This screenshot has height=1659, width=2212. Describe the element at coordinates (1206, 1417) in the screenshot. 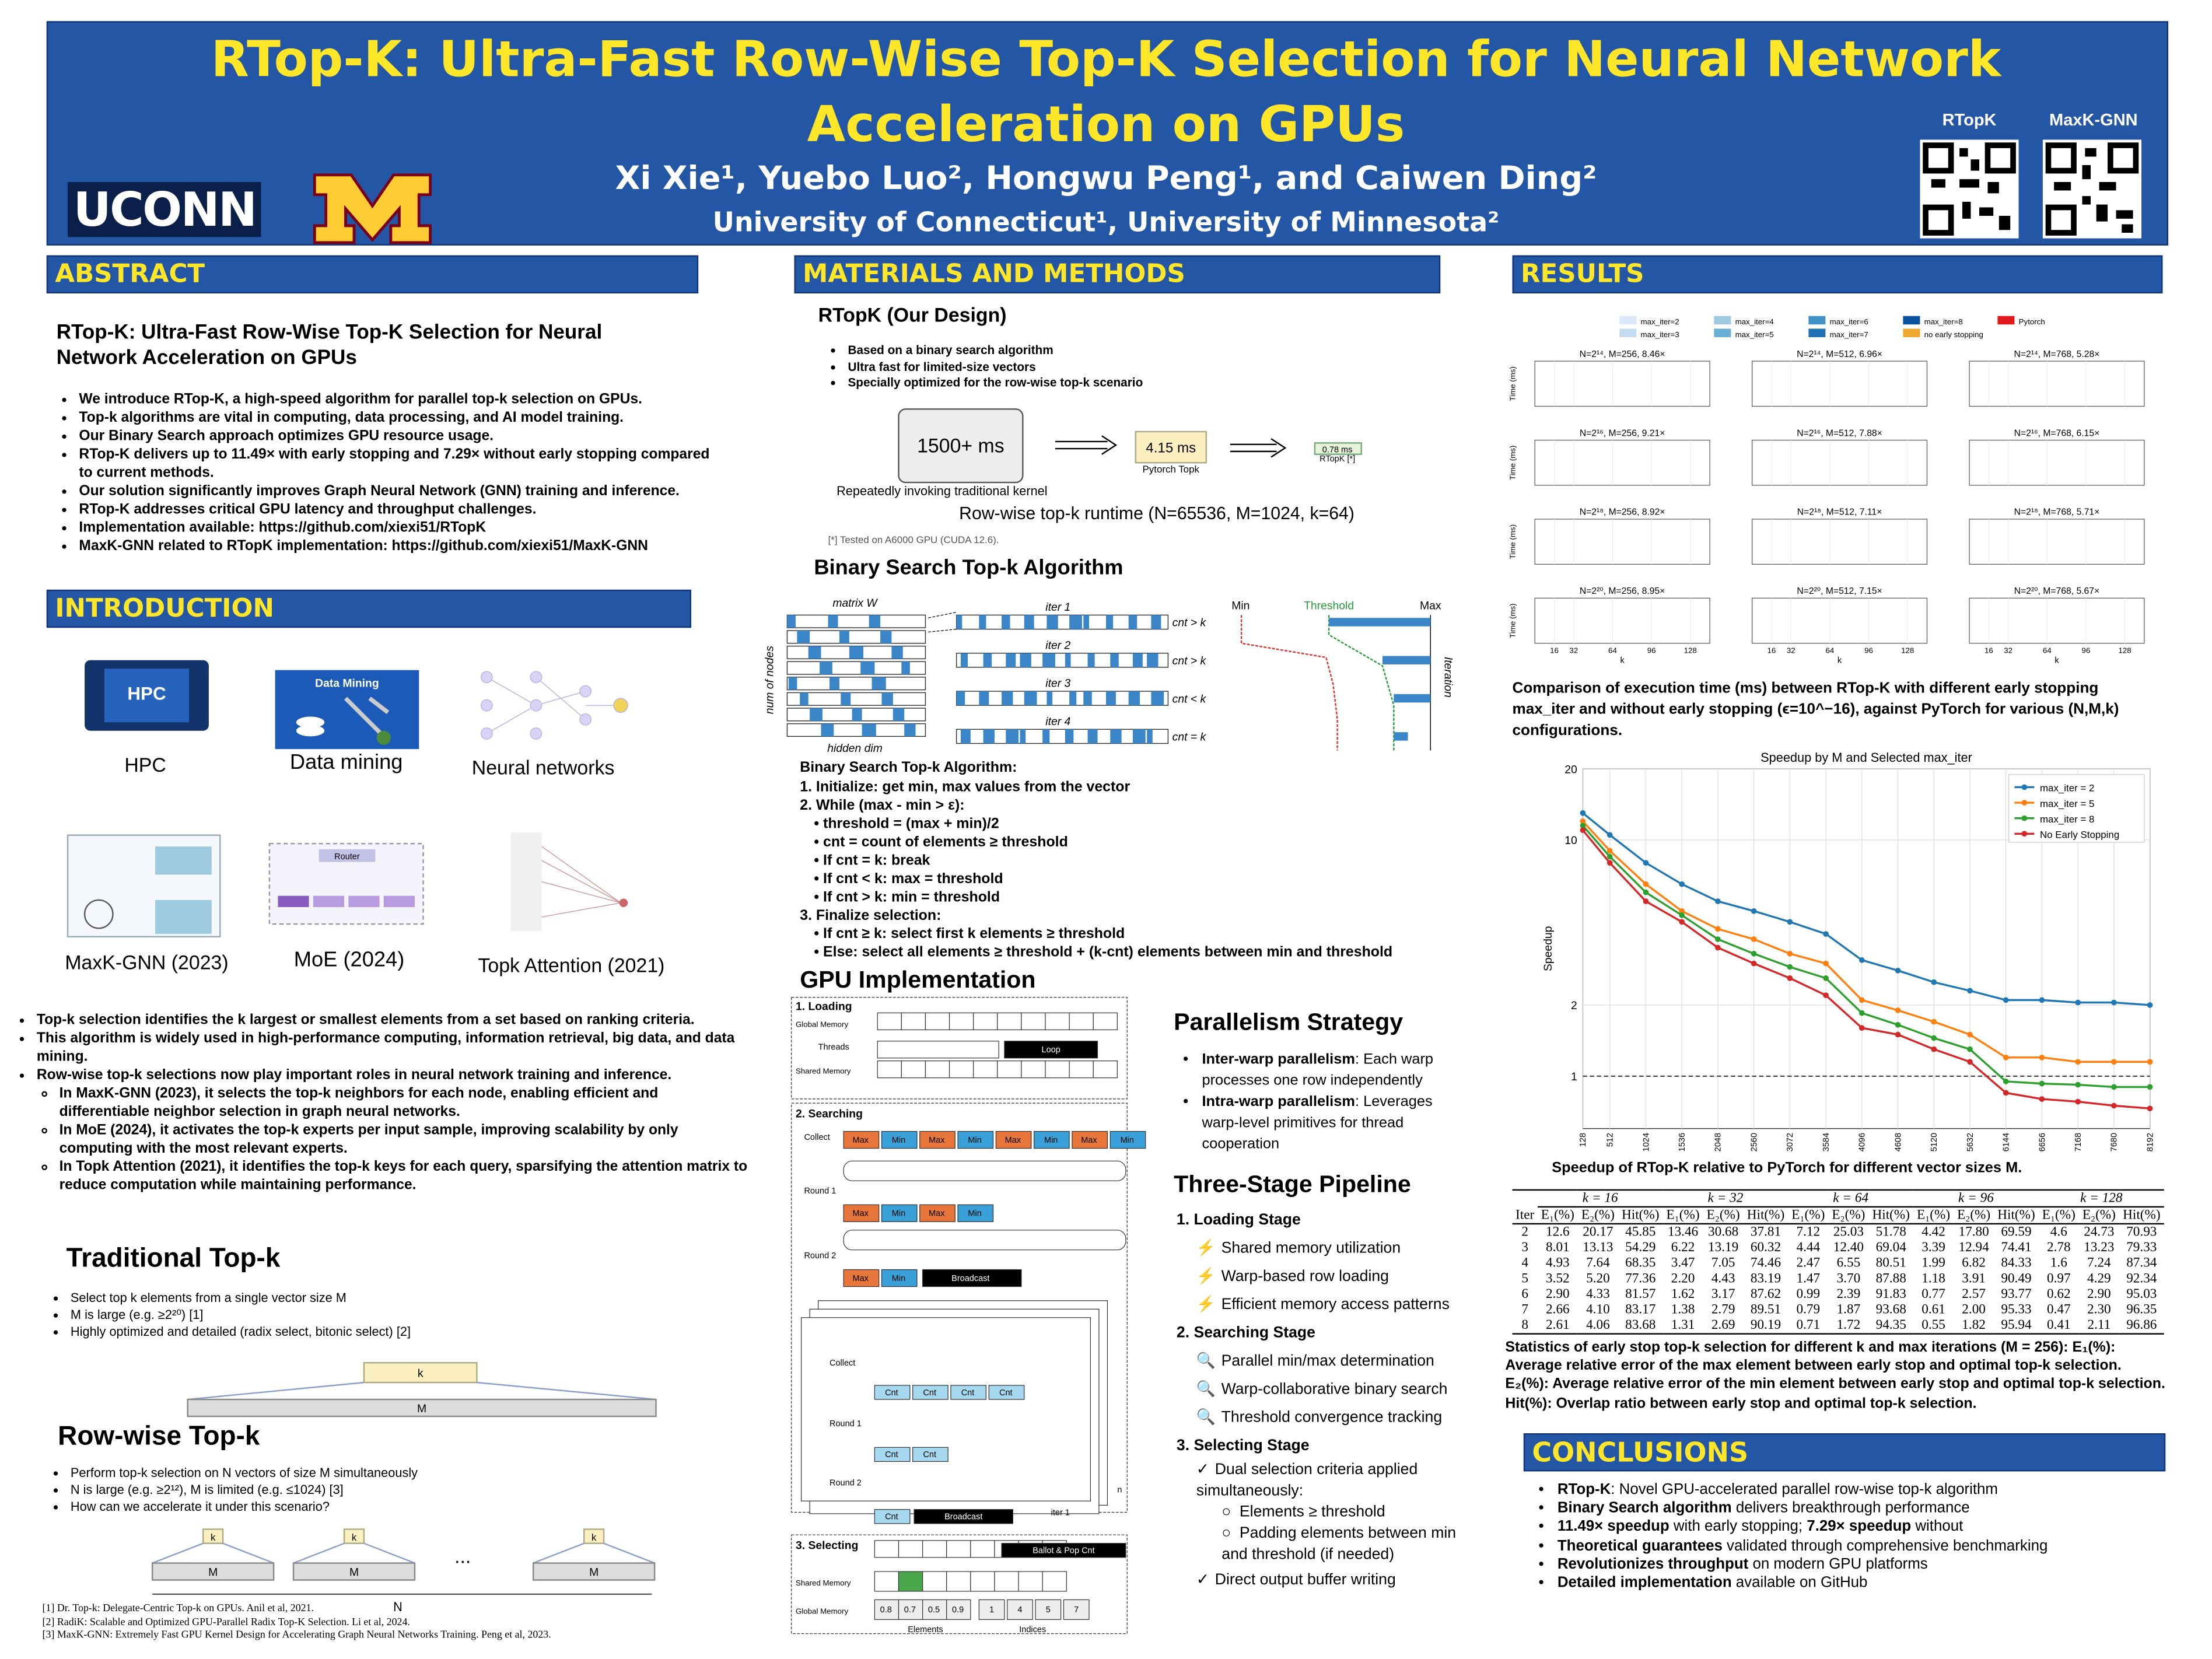

I see `stage-icon: 🔍` at that location.